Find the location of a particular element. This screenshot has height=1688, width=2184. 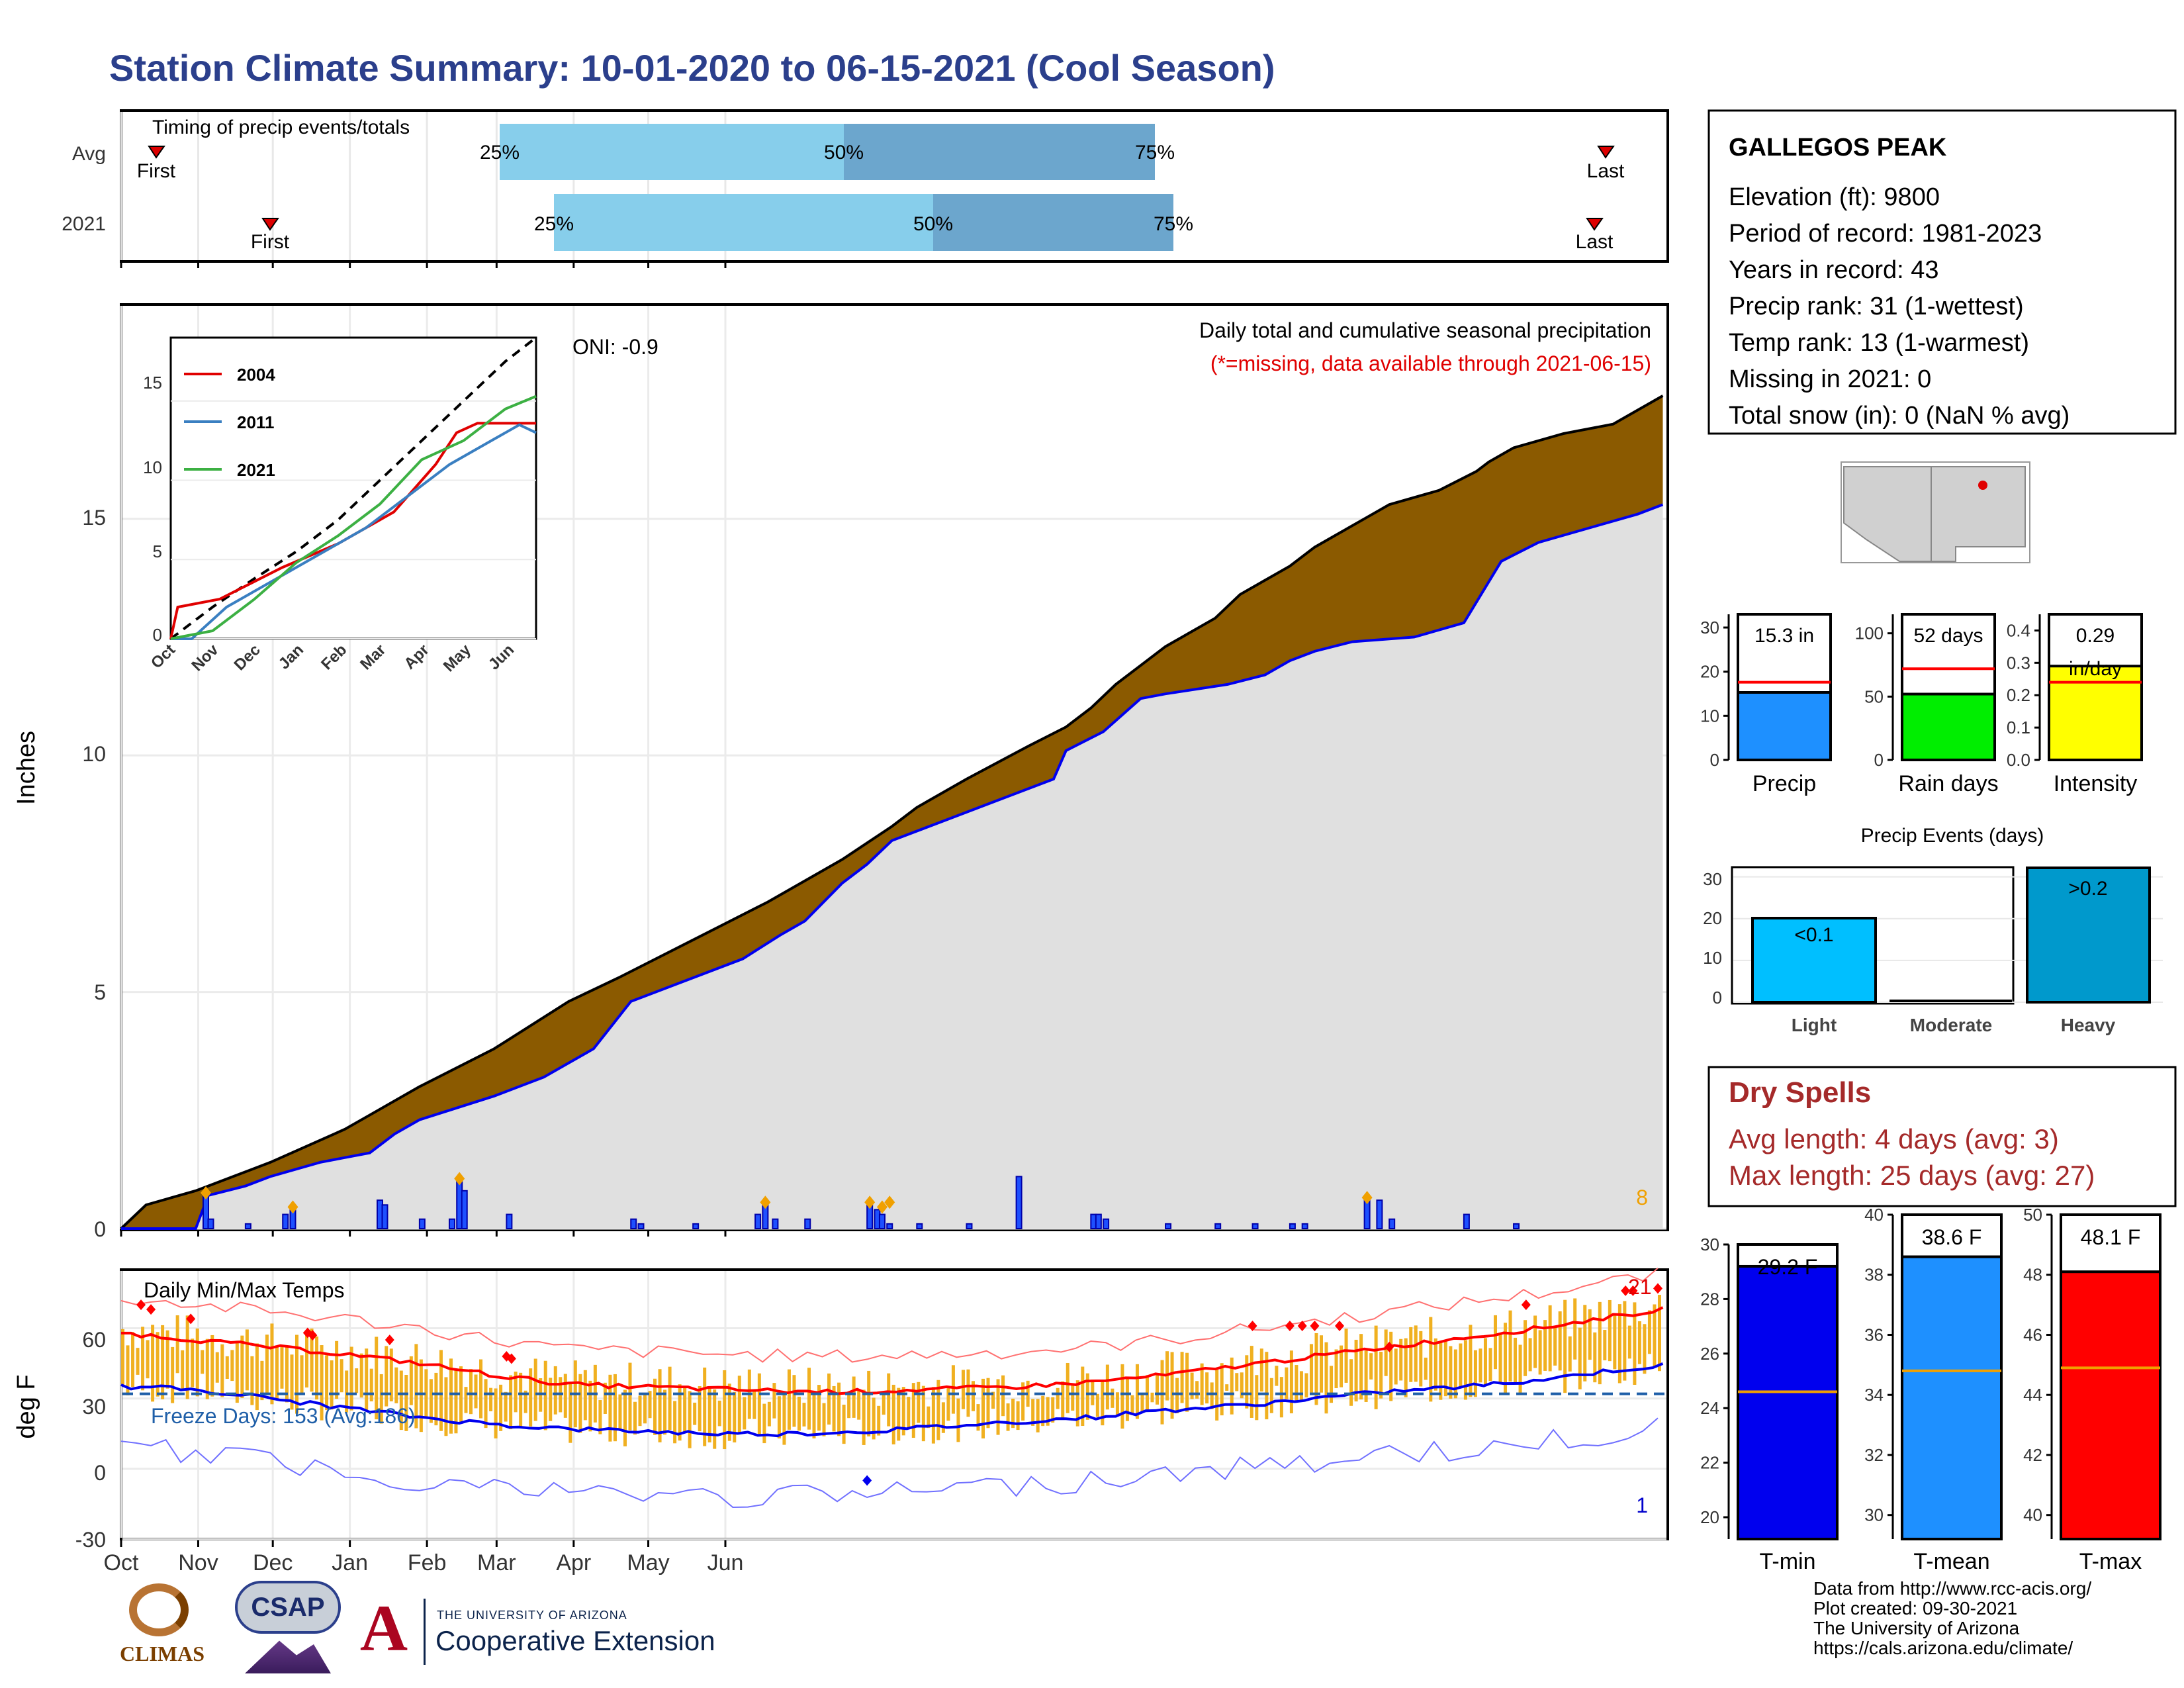

tempbar-tick: 22 is located at coordinates (1709, 1463).